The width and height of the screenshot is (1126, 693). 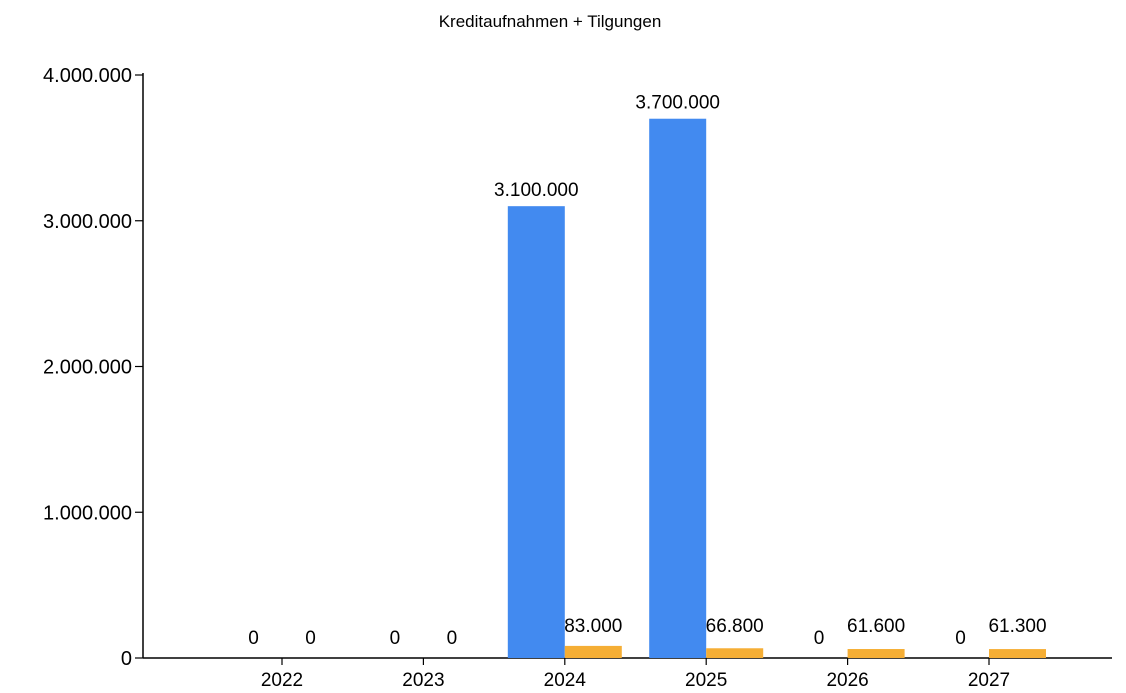 I want to click on x-tick-label: 2026, so click(x=847, y=680).